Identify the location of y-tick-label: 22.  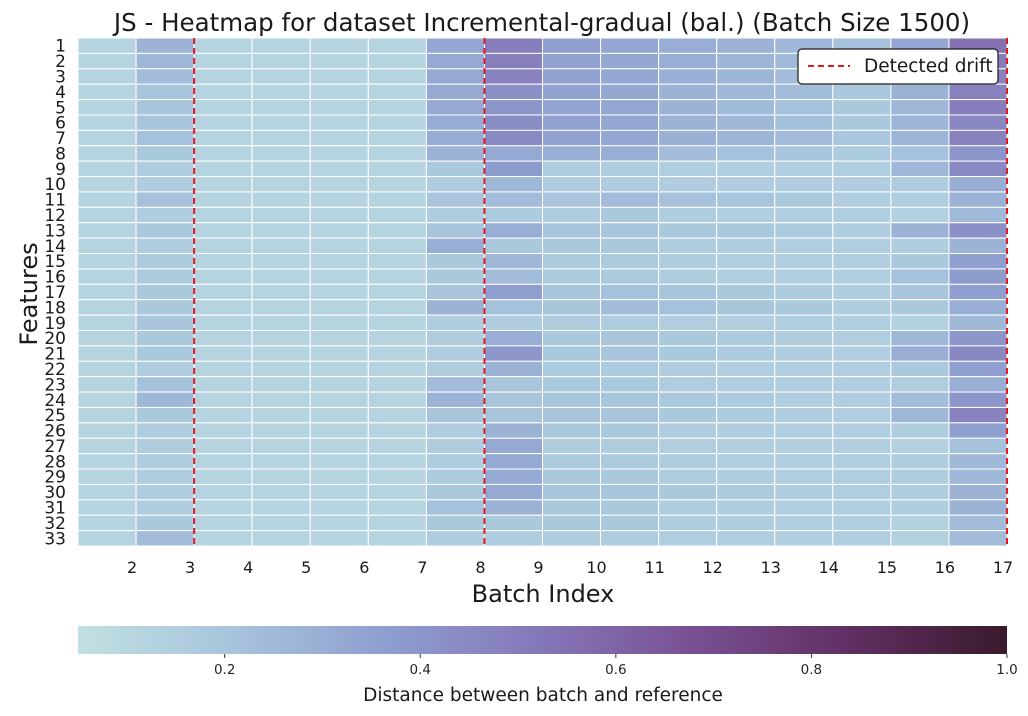
(55, 370).